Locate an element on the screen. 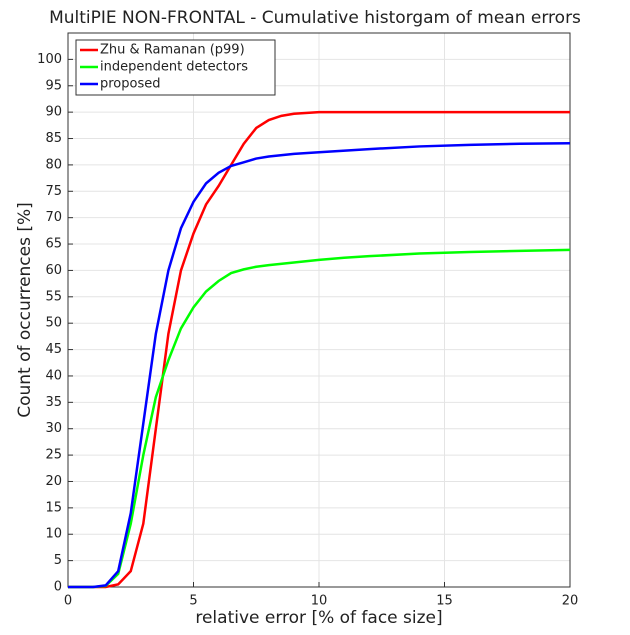 The width and height of the screenshot is (630, 635). x-tick-label: 10 is located at coordinates (319, 601).